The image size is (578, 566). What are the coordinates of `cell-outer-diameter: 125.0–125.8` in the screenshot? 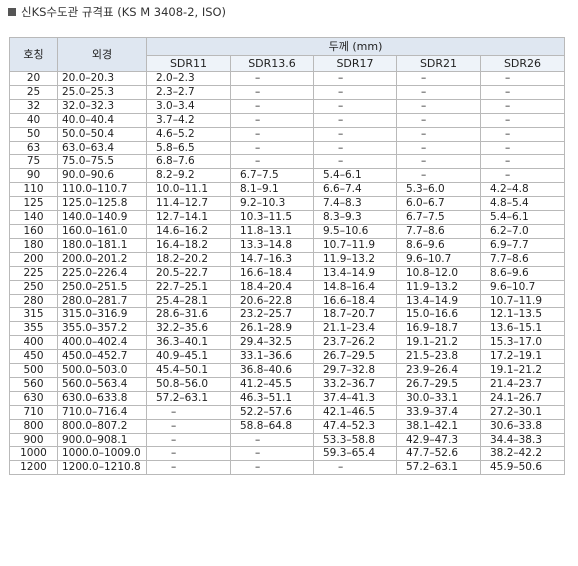 It's located at (102, 204).